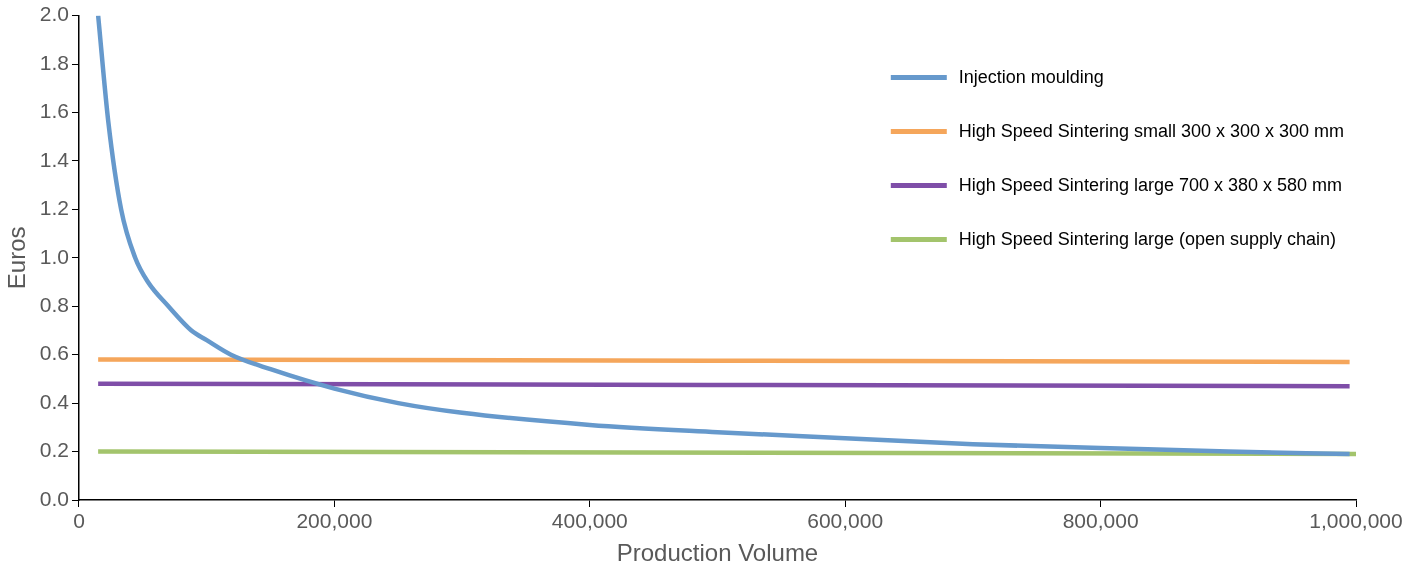  Describe the element at coordinates (54, 159) in the screenshot. I see `y-tick-label: 1.4` at that location.